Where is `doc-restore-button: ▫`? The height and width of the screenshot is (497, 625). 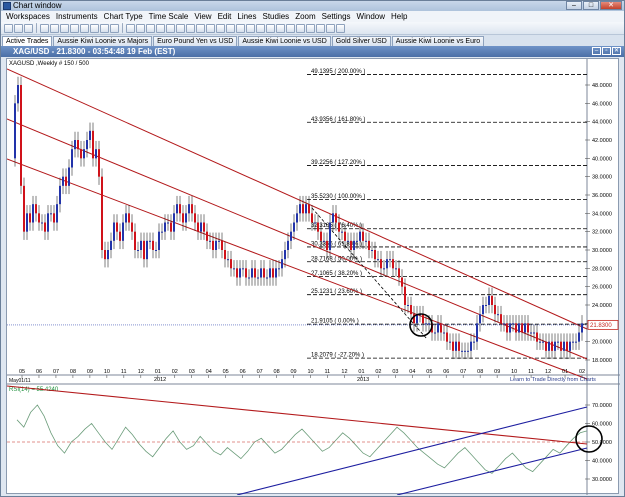 doc-restore-button: ▫ is located at coordinates (606, 51).